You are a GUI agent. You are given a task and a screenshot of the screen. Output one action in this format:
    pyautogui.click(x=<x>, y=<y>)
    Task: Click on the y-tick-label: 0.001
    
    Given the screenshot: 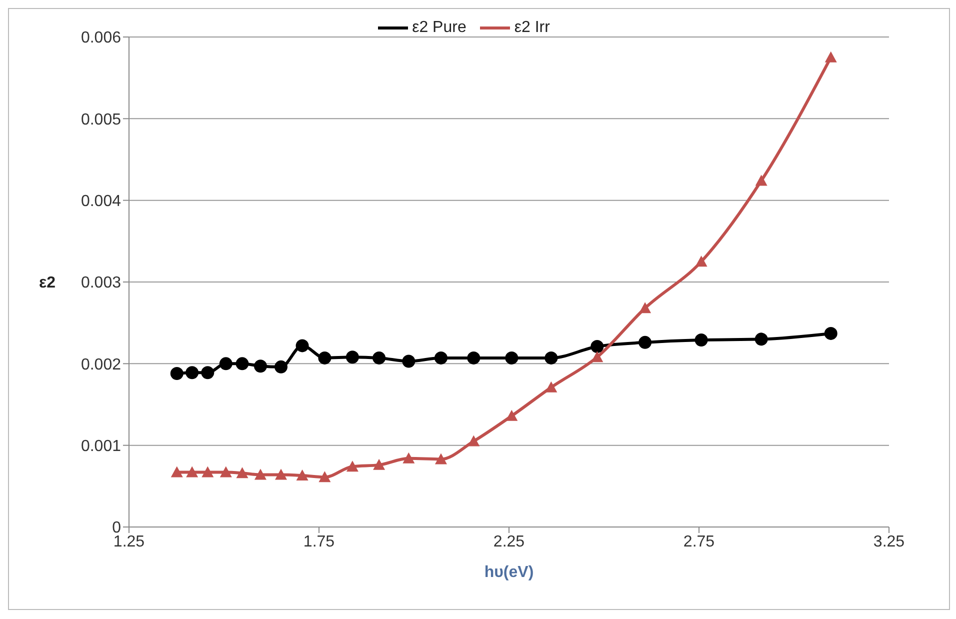 What is the action you would take?
    pyautogui.click(x=101, y=447)
    